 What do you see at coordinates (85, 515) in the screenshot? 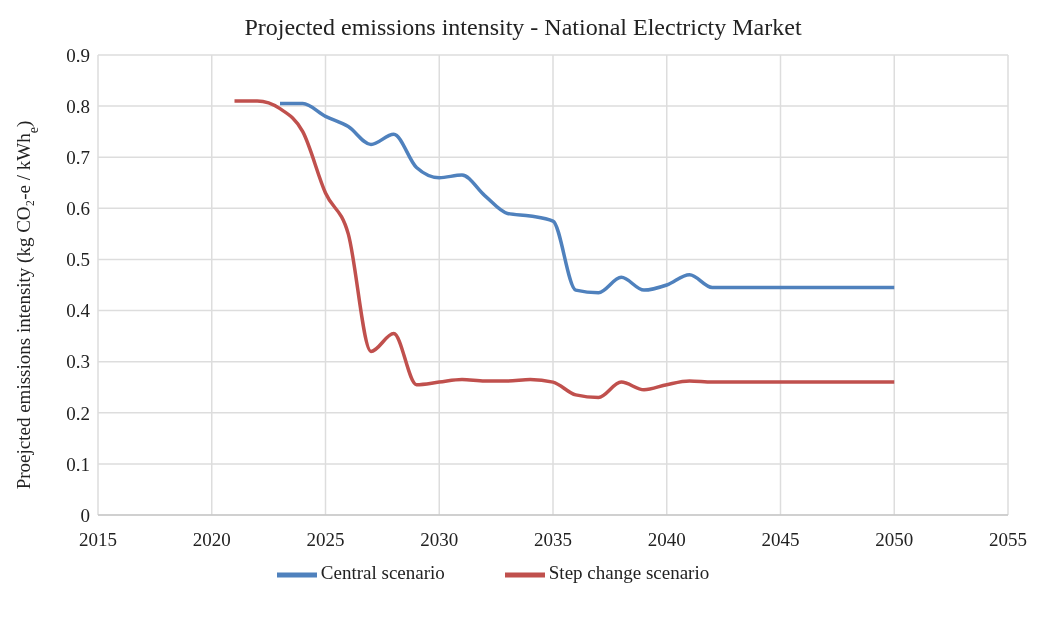
I see `y-tick-label: 0` at bounding box center [85, 515].